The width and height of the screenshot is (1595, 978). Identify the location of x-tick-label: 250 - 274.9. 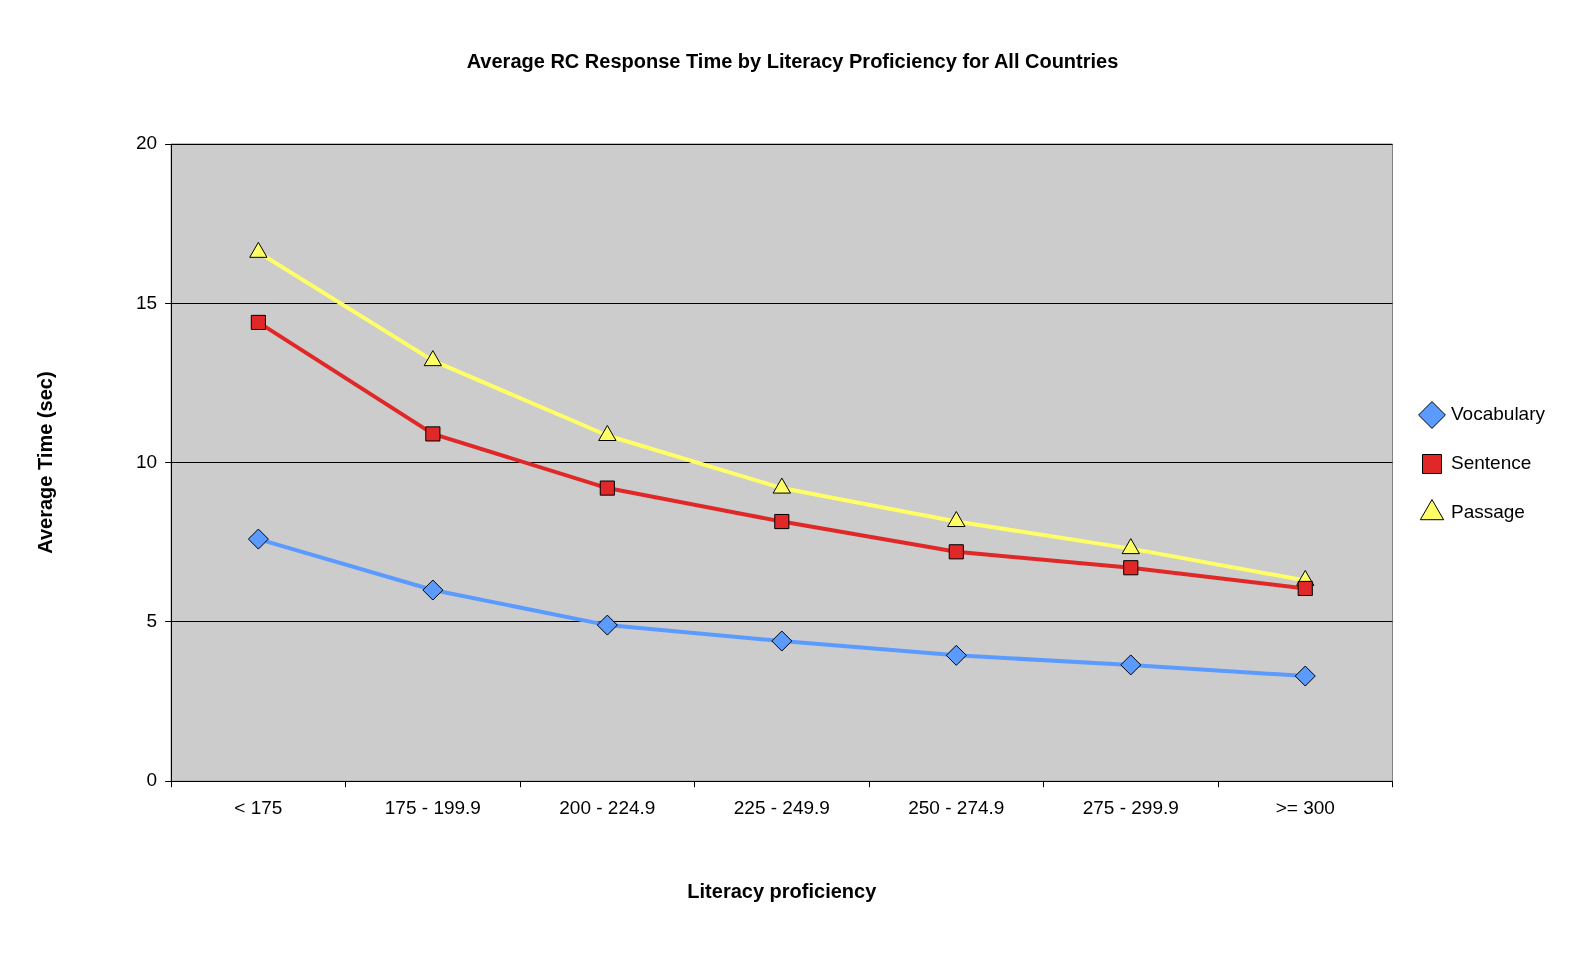
(956, 807).